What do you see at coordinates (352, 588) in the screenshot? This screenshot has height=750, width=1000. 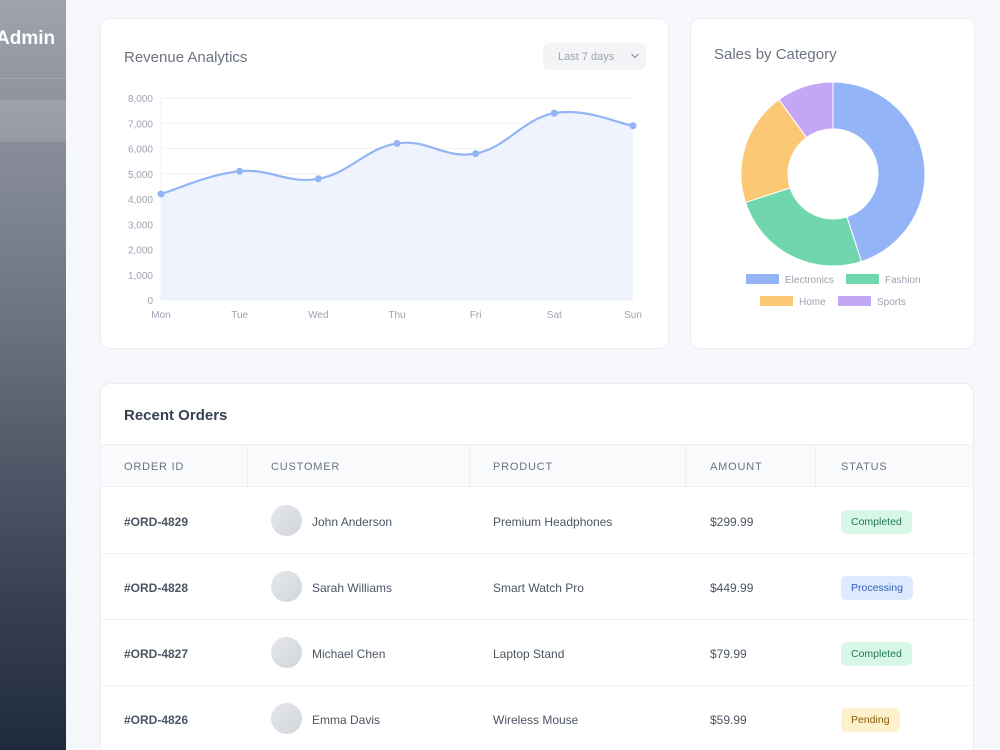 I see `customer-name: Sarah Williams` at bounding box center [352, 588].